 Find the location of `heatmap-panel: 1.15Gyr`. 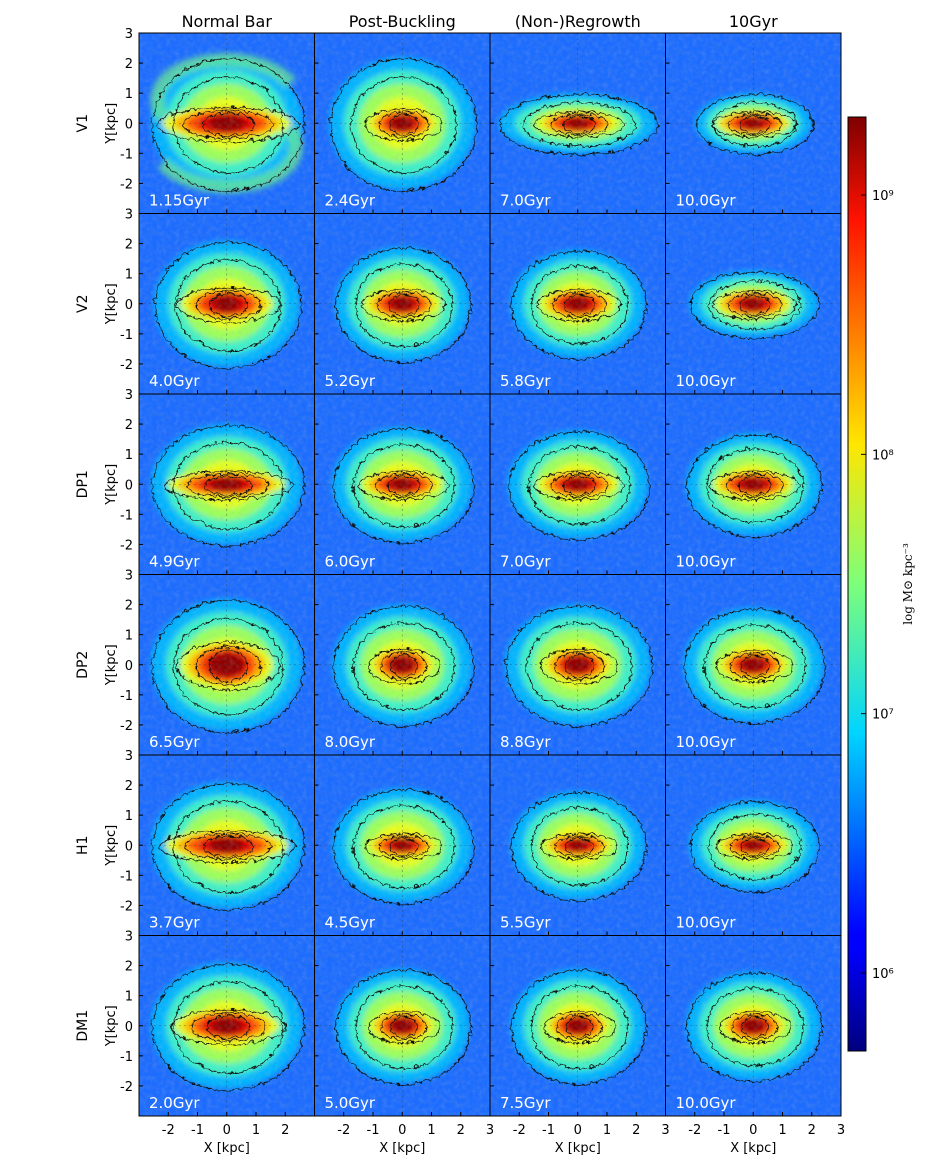

heatmap-panel: 1.15Gyr is located at coordinates (226, 123).